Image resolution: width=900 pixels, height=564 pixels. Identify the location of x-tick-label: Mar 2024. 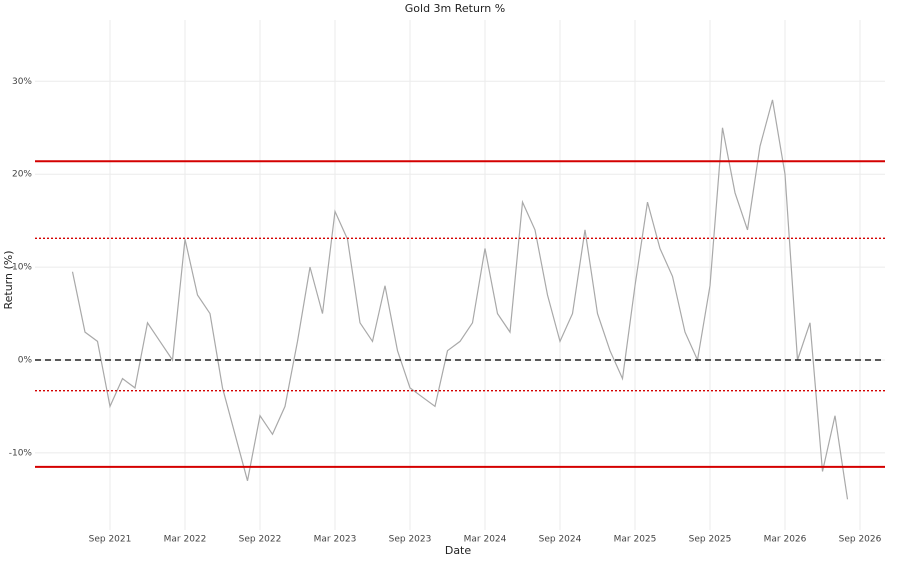
(485, 540).